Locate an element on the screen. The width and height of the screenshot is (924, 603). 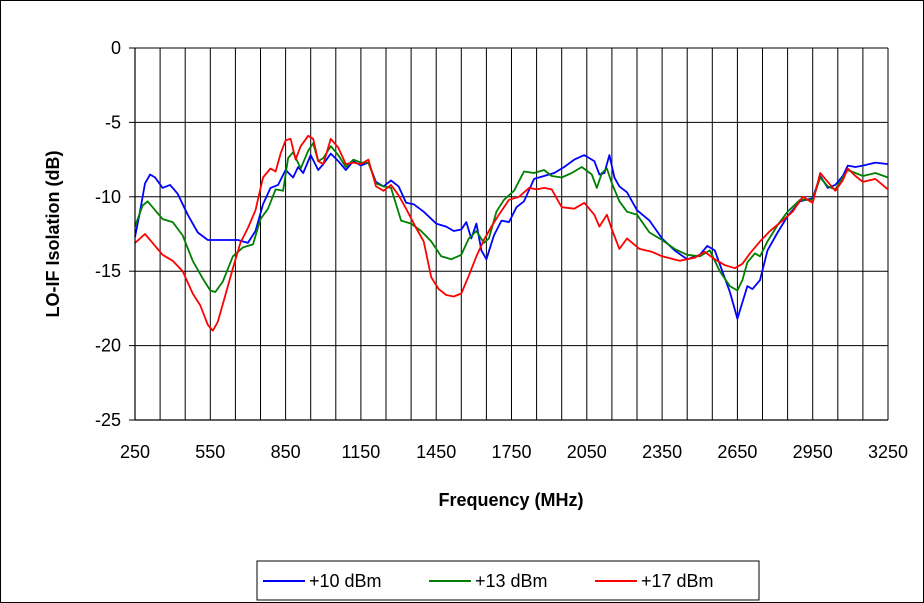
x-tick-label: 3250 is located at coordinates (888, 452).